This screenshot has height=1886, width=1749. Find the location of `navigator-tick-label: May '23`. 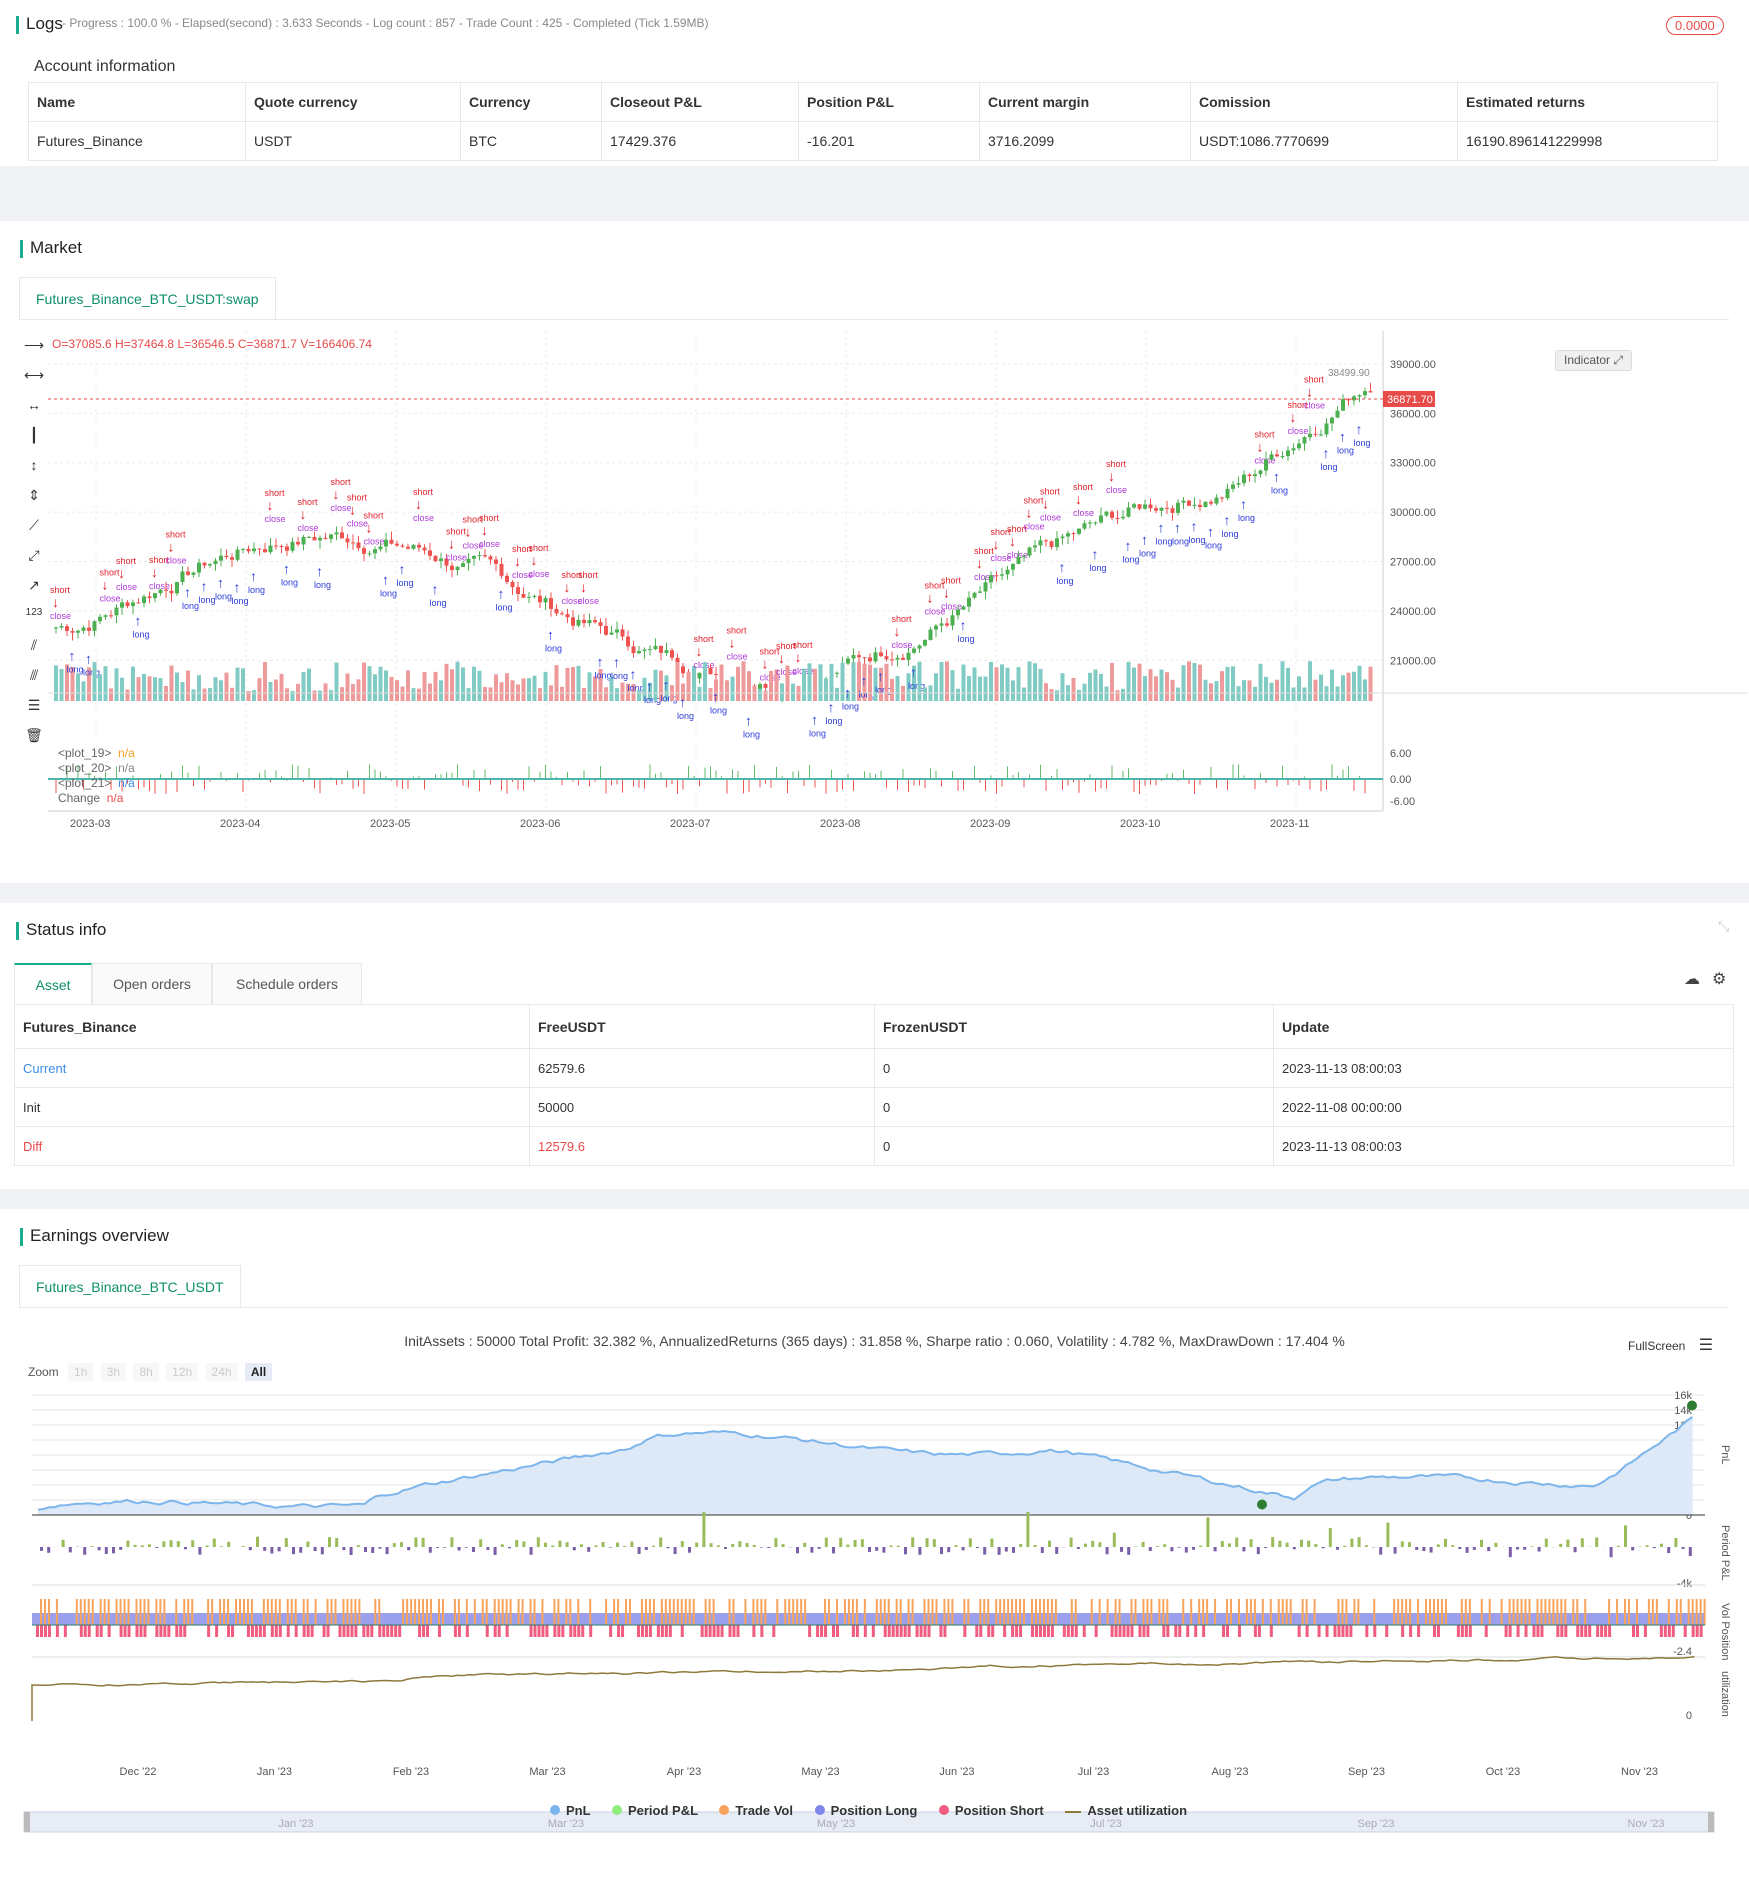

navigator-tick-label: May '23 is located at coordinates (836, 1824).